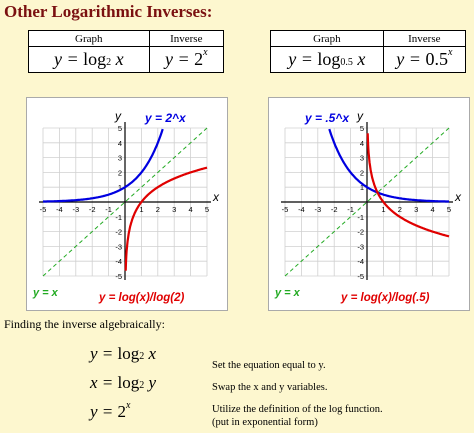 This screenshot has height=433, width=474. I want to click on inverse-table-base05: Graph Inverse y = log0.5 x y = 0.5x, so click(368, 51).